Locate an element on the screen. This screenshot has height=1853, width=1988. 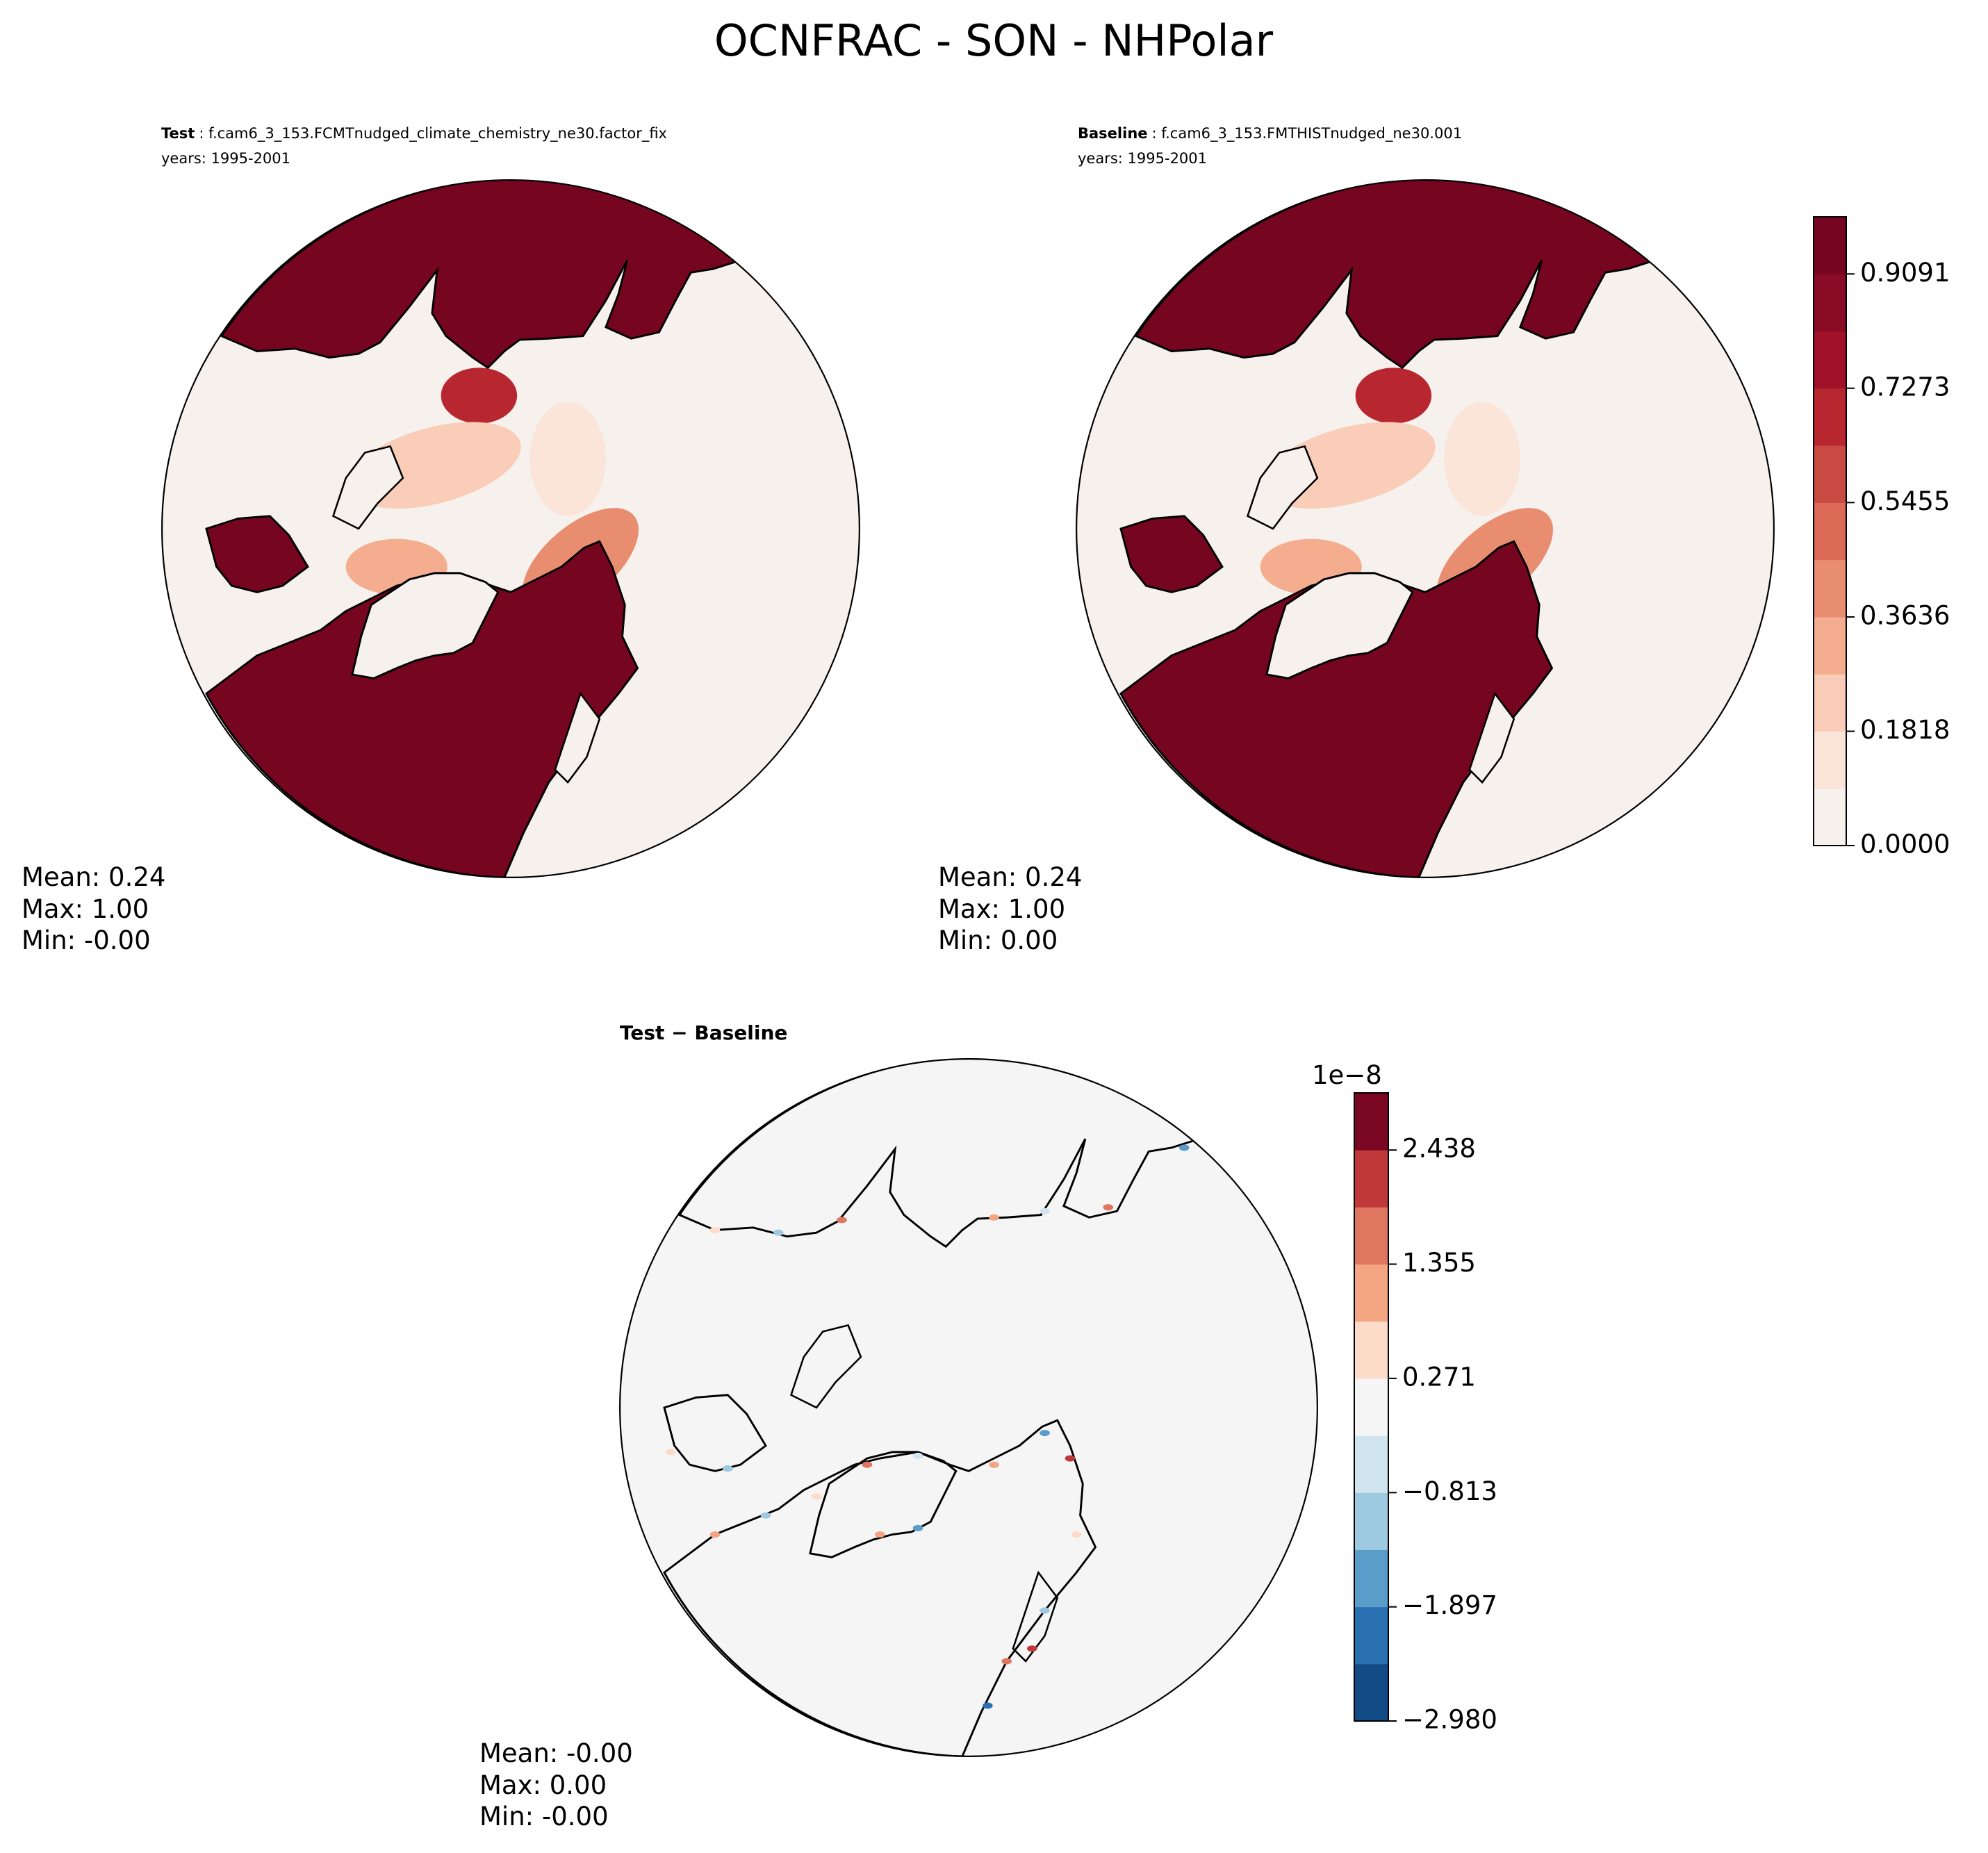
panel-title-label: Test is located at coordinates (178, 133).